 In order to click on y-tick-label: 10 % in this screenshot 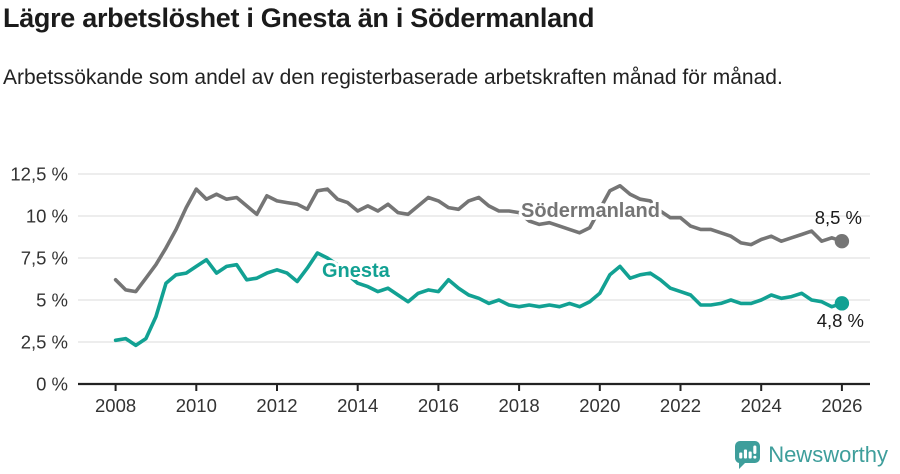, I will do `click(47, 216)`.